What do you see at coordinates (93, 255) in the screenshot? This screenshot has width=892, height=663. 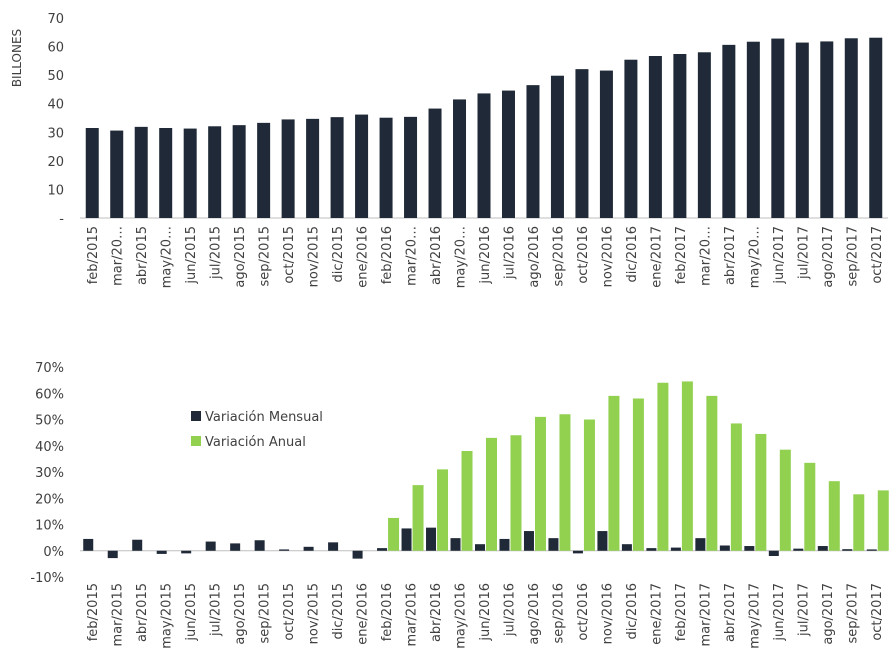 I see `x-tick-label: feb/2015` at bounding box center [93, 255].